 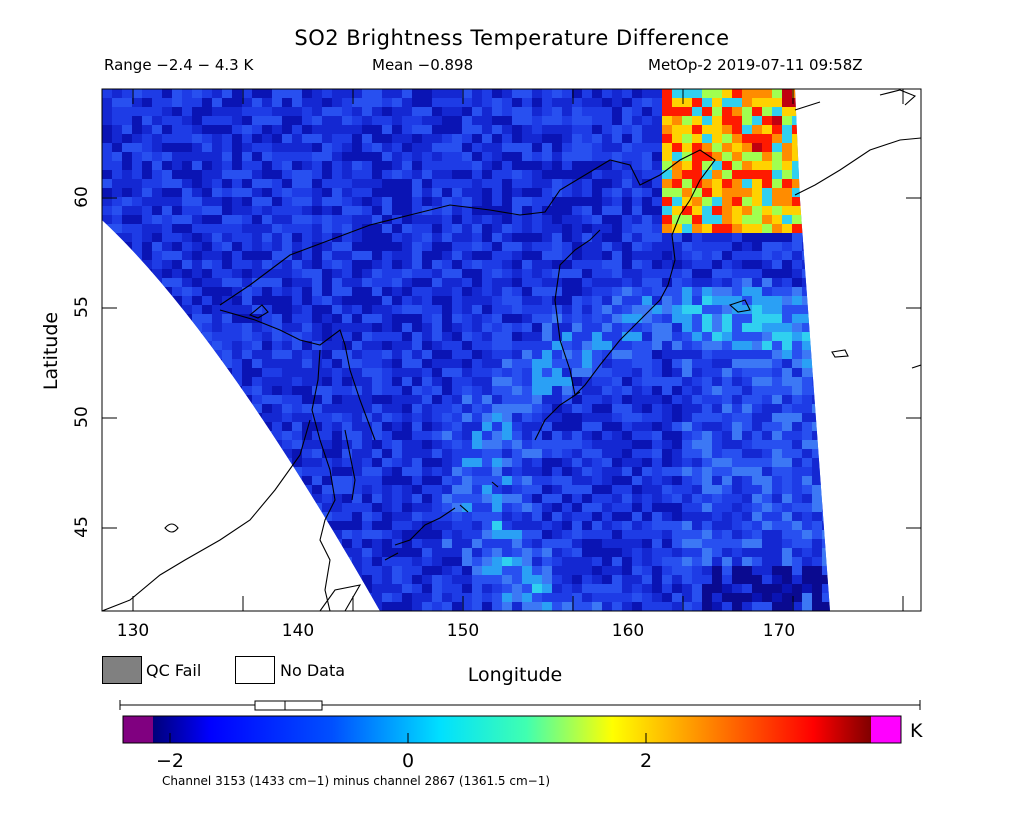 I want to click on x-axis-label: Longitude, so click(x=515, y=675).